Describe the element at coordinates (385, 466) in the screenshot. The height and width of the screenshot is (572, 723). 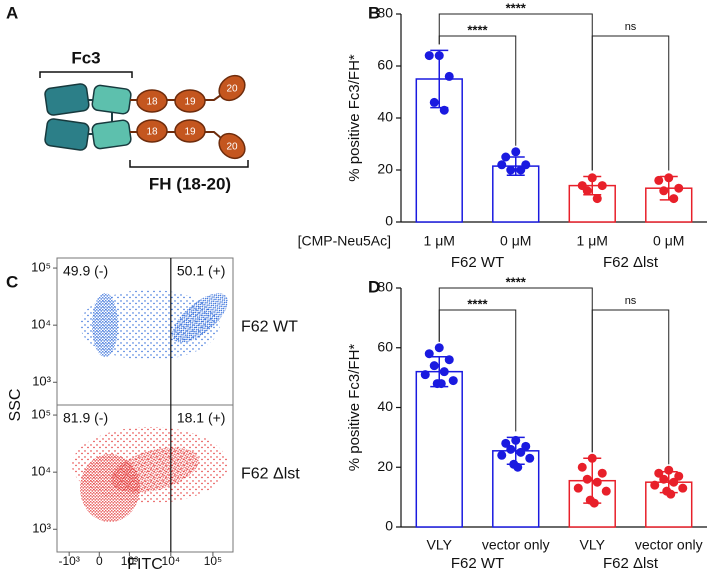
I see `y-tick-label: 20` at that location.